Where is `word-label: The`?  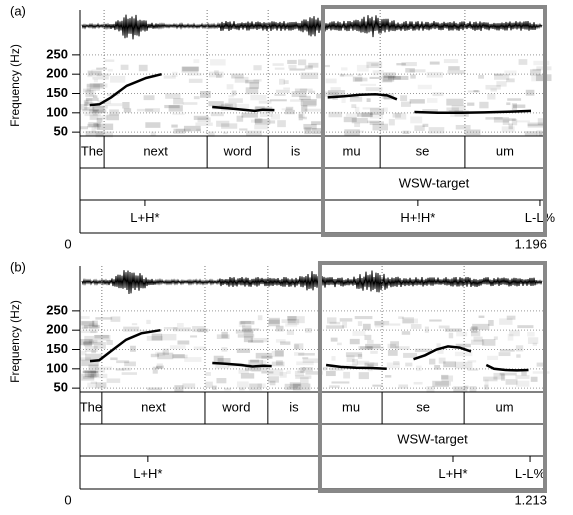 word-label: The is located at coordinates (92, 150).